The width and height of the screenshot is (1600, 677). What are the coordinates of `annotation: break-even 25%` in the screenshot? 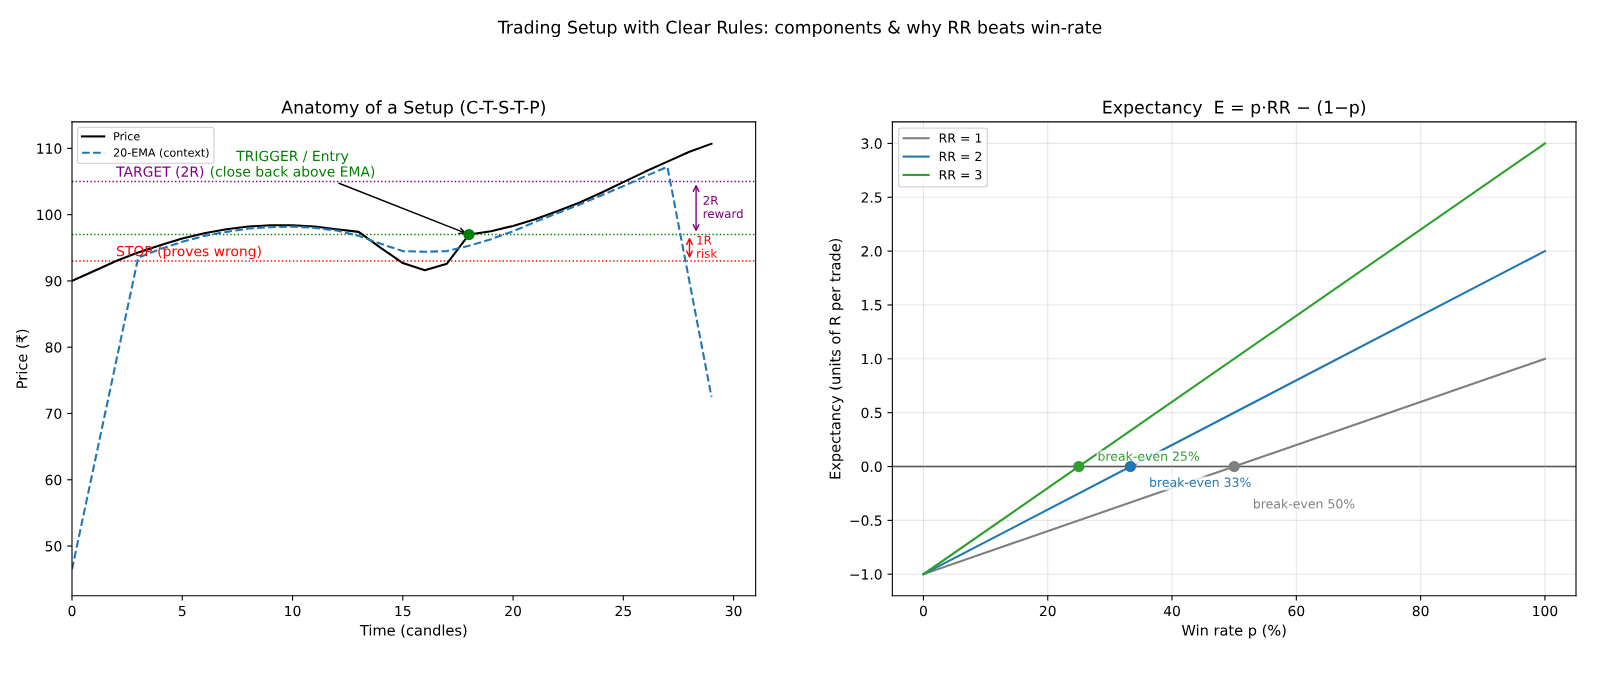 It's located at (1149, 456).